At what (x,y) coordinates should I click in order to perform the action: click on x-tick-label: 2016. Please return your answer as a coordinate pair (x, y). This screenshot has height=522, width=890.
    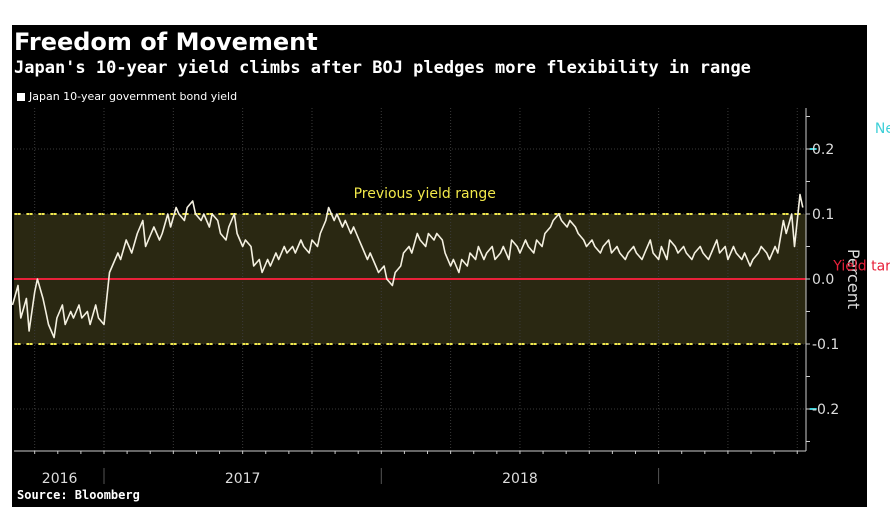
    Looking at the image, I should click on (60, 479).